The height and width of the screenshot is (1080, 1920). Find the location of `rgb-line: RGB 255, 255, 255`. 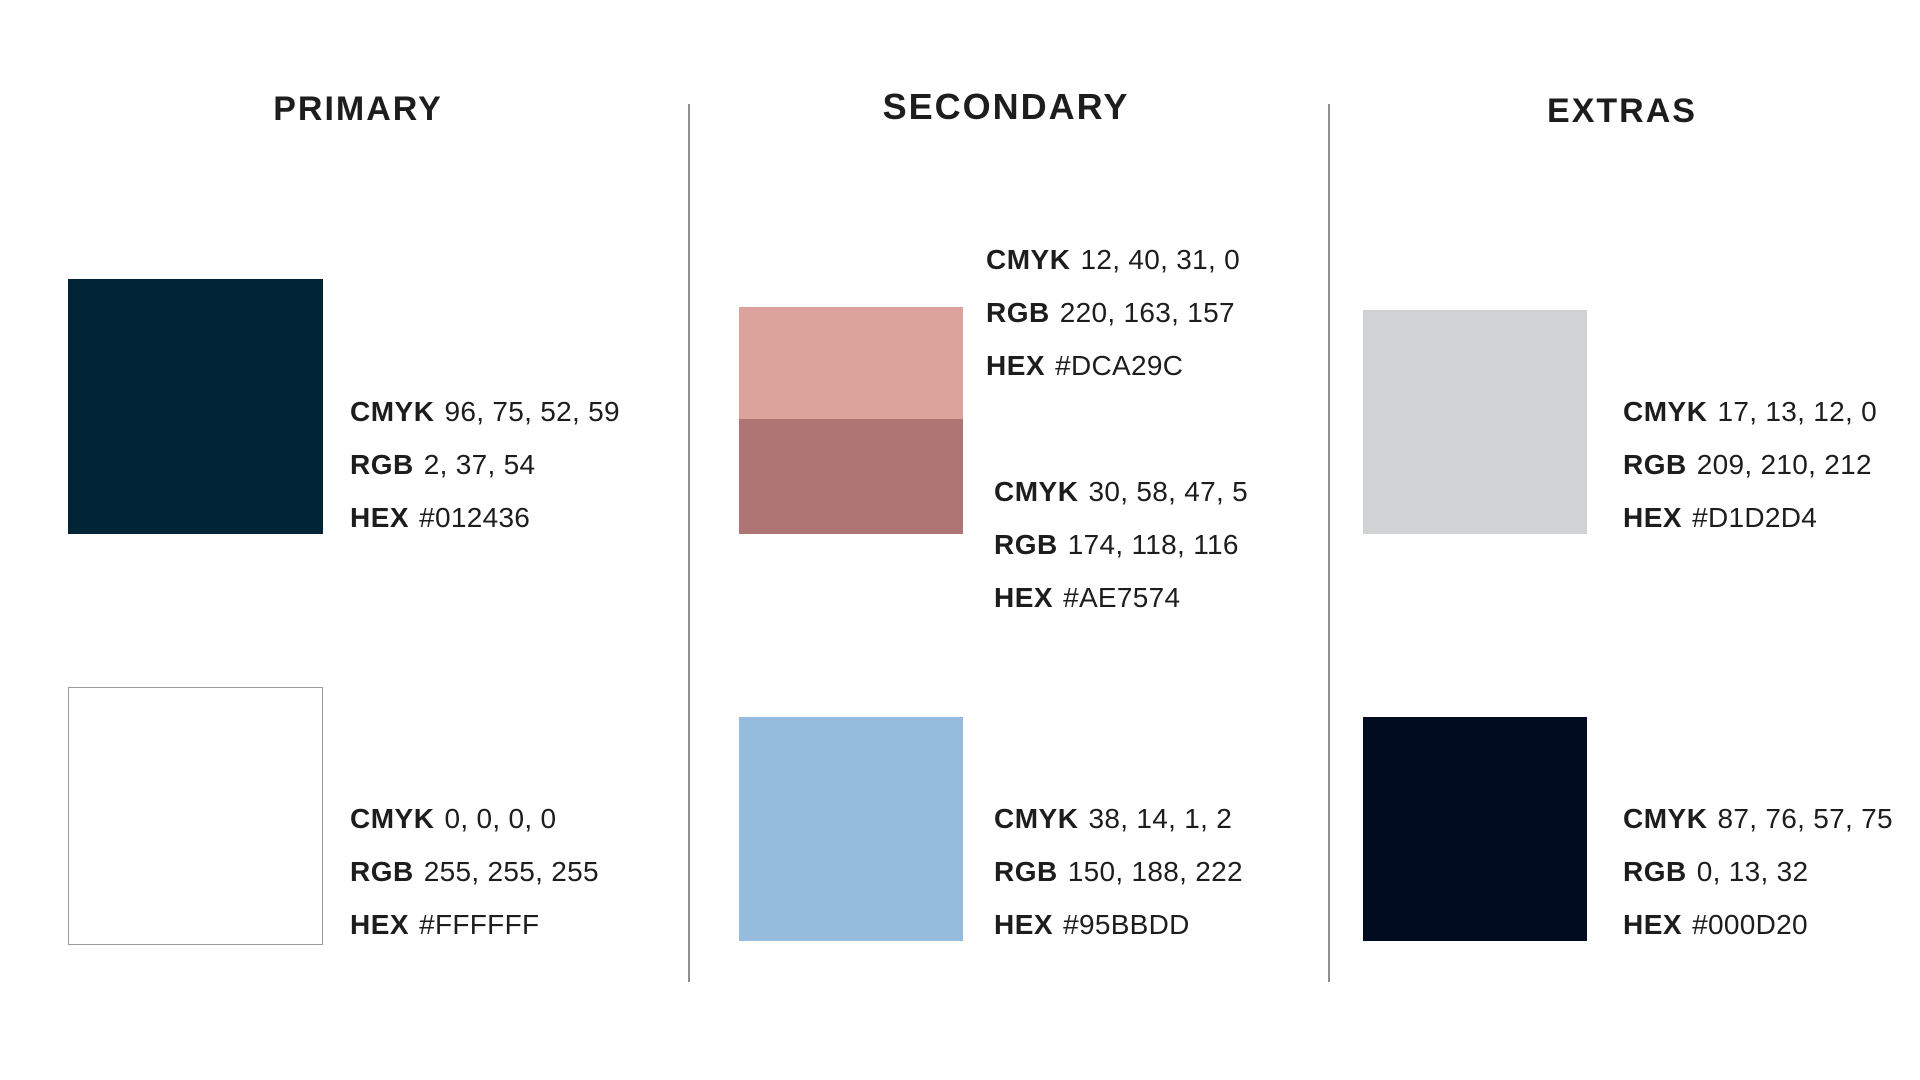

rgb-line: RGB 255, 255, 255 is located at coordinates (474, 871).